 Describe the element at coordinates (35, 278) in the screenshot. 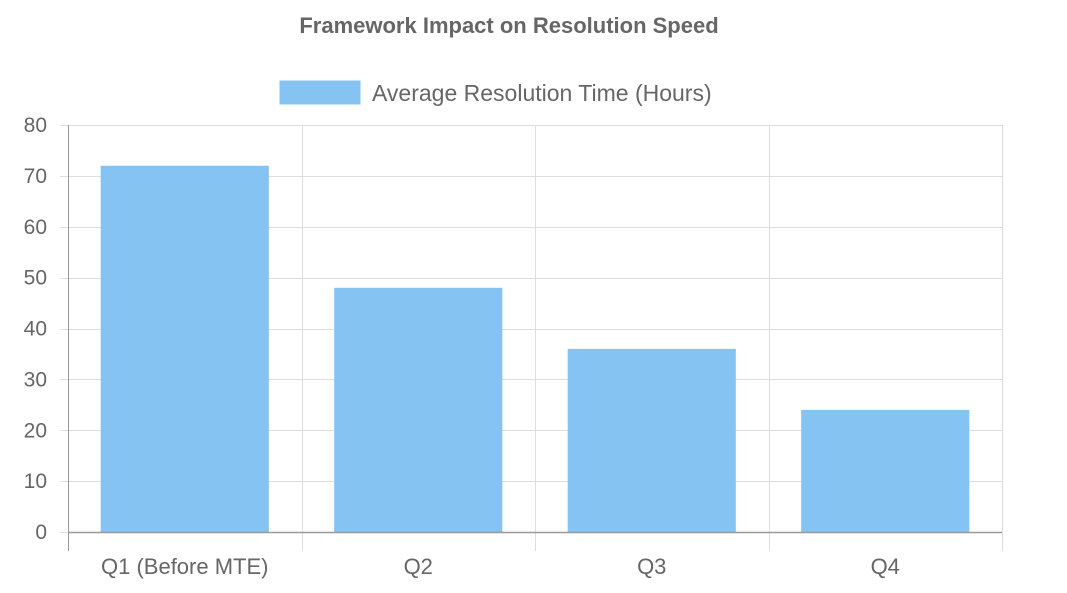

I see `y-tick-label: 50` at that location.